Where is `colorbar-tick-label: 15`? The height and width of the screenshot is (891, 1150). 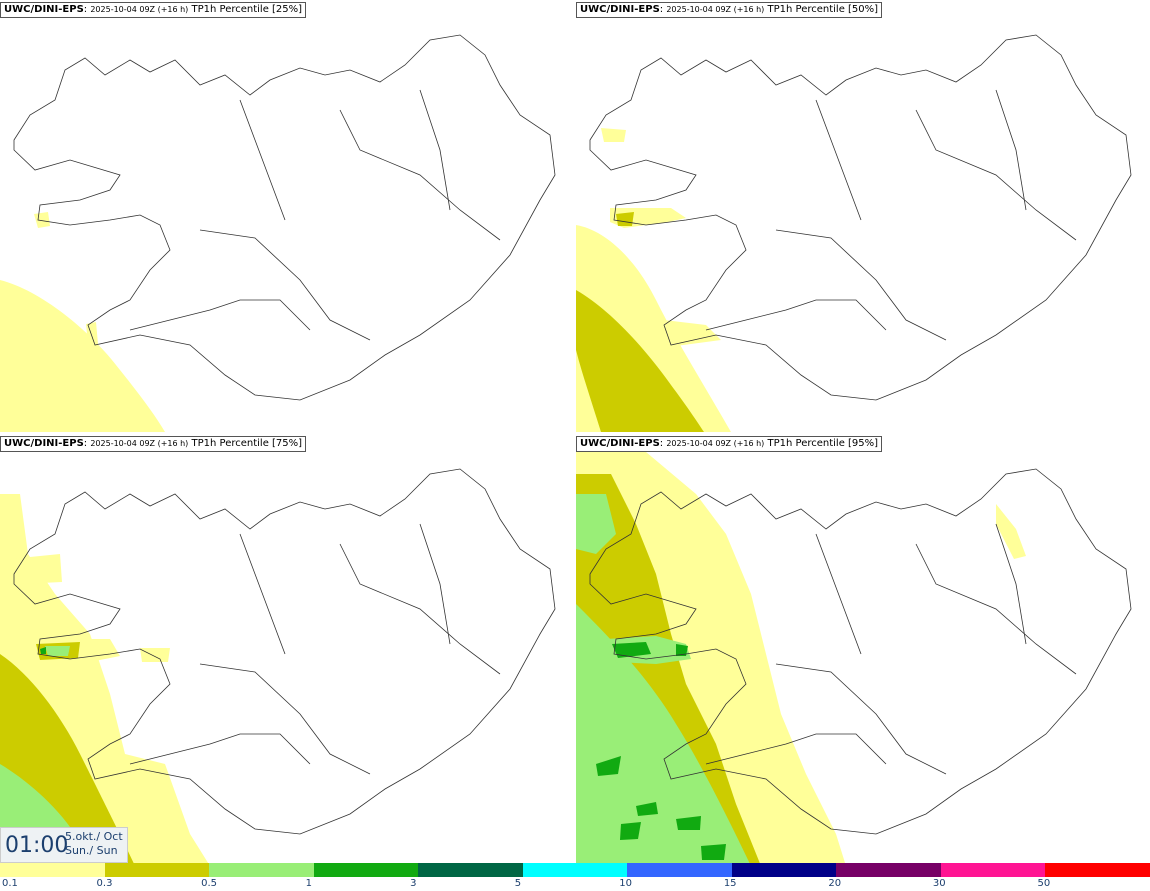
colorbar-tick-label: 15 is located at coordinates (730, 883).